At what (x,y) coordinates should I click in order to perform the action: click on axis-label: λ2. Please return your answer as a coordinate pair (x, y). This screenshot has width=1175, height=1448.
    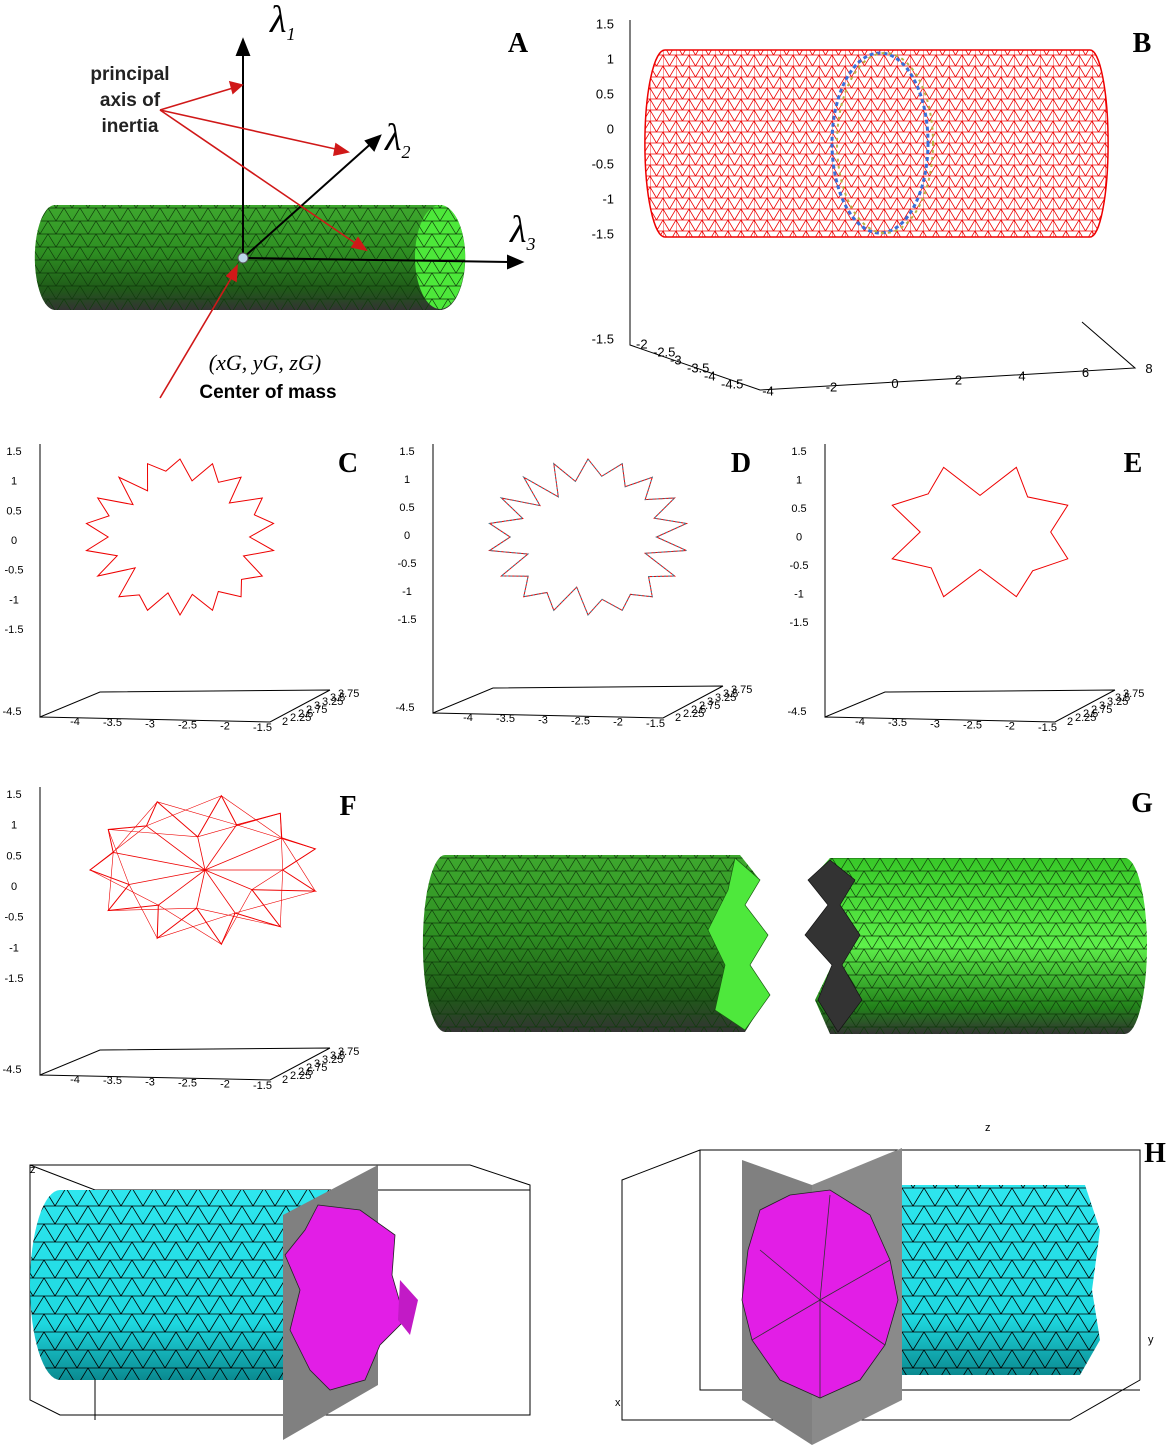
    Looking at the image, I should click on (397, 139).